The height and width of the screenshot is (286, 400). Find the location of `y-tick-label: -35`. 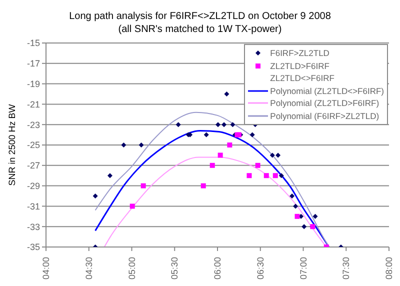

y-tick-label: -35 is located at coordinates (33, 247).